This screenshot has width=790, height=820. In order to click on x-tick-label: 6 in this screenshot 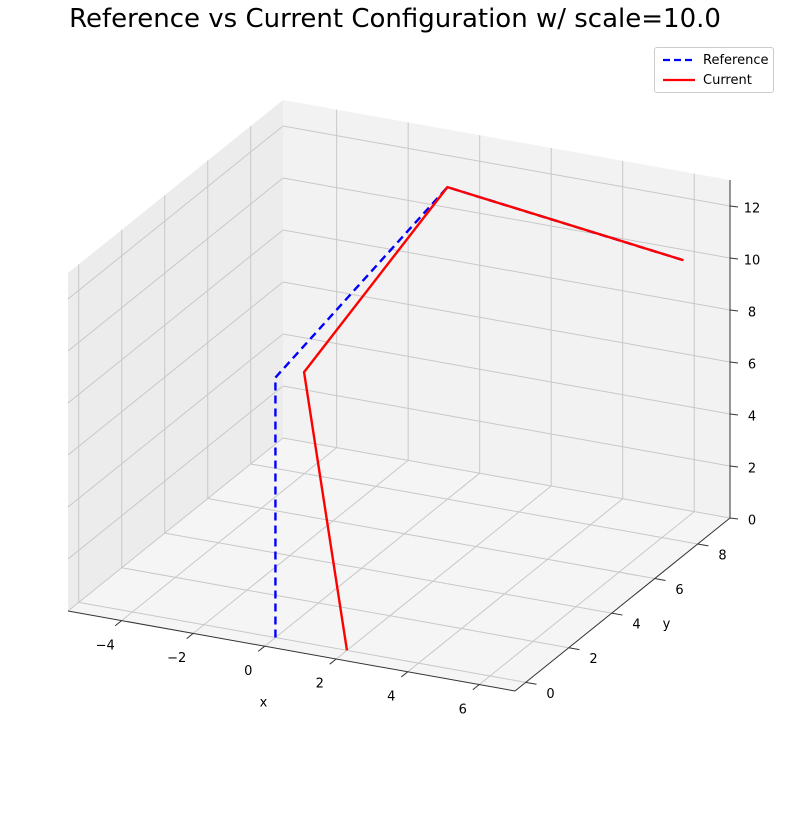, I will do `click(463, 709)`.